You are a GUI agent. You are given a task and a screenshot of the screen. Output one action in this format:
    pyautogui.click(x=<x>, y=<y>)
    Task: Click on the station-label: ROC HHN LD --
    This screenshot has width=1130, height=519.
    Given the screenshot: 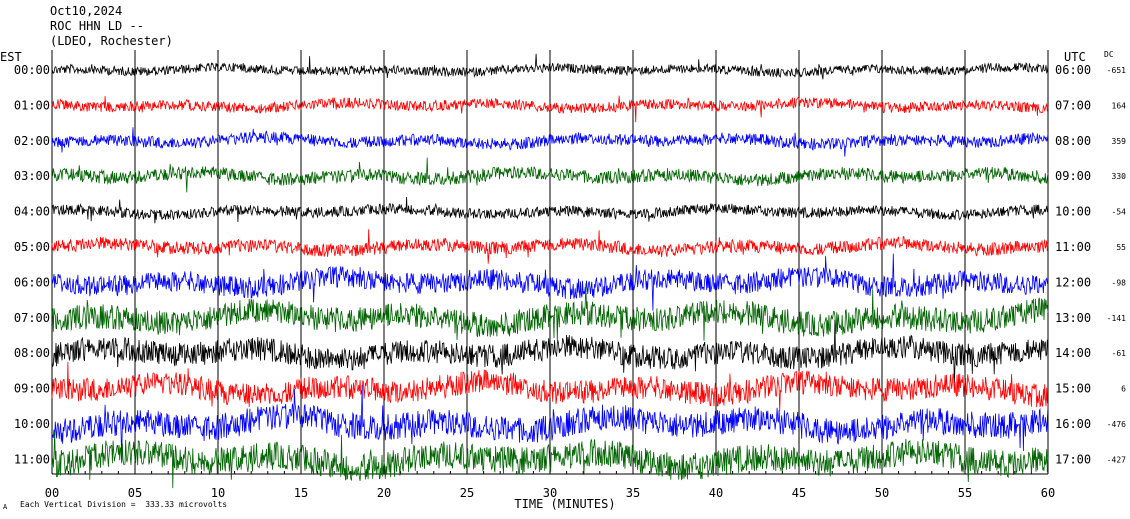 What is the action you would take?
    pyautogui.click(x=97, y=26)
    